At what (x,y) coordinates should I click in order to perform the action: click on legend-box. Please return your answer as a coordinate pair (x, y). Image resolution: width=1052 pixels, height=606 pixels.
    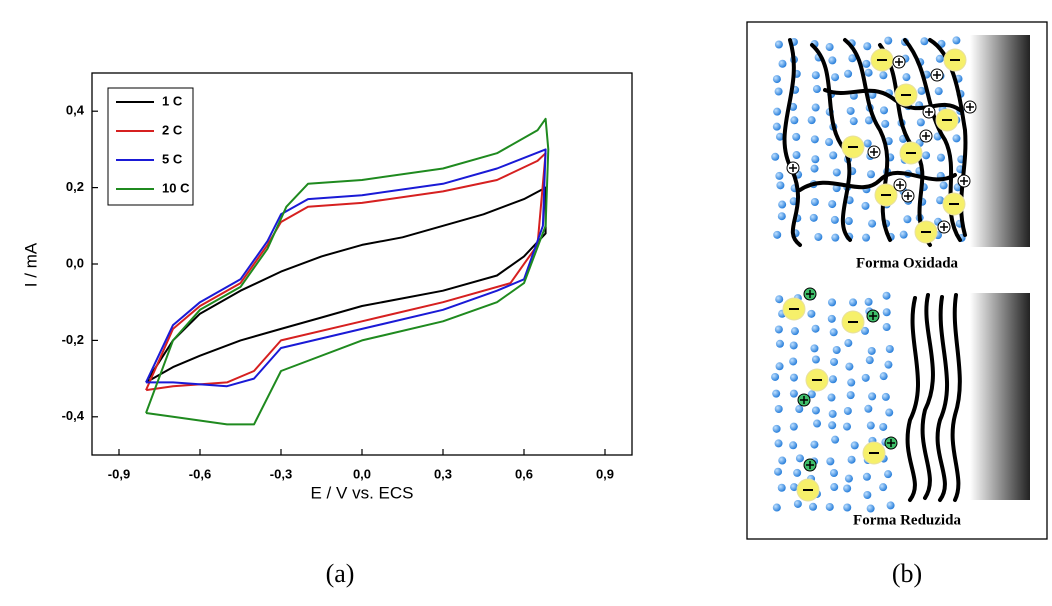
    Looking at the image, I should click on (150, 146).